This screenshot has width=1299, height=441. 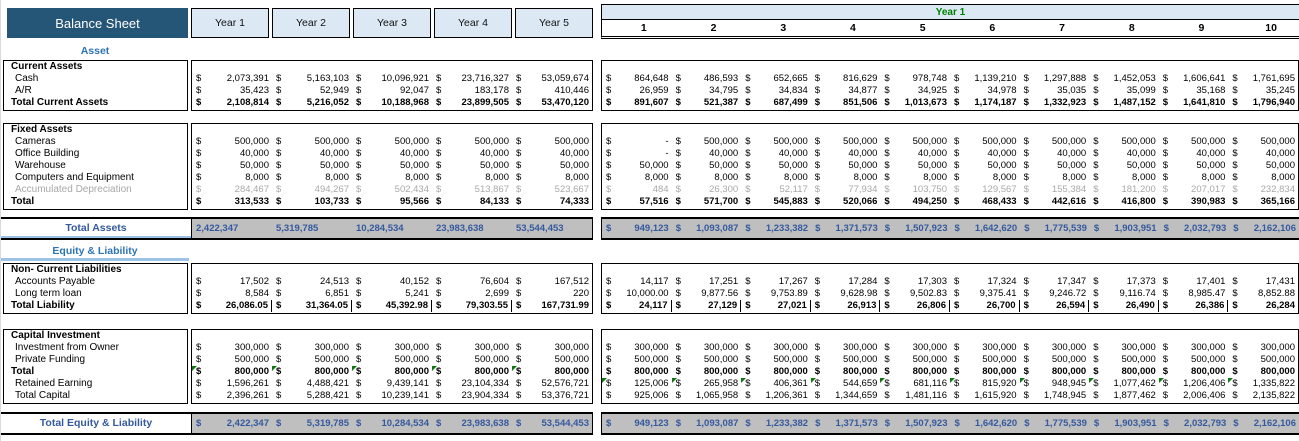 I want to click on value-cell: $416,800, so click(x=1124, y=202).